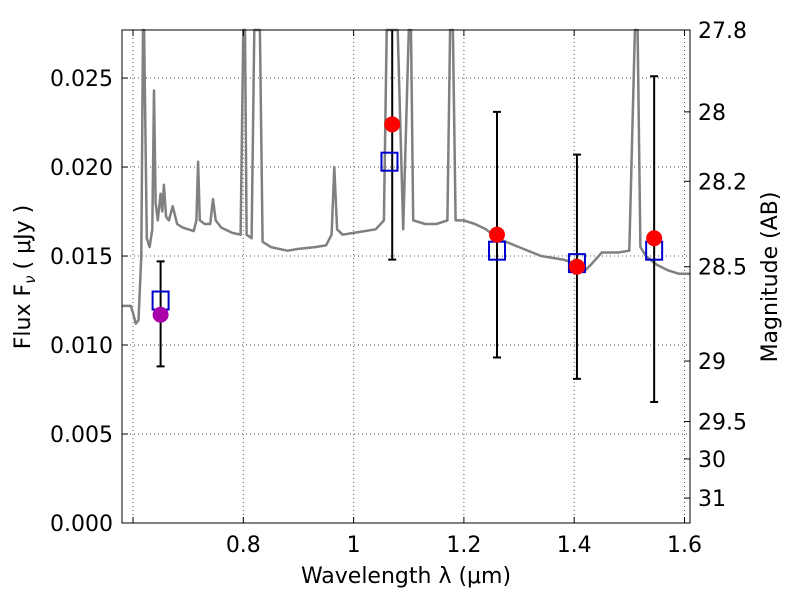 This screenshot has width=800, height=600. What do you see at coordinates (243, 545) in the screenshot?
I see `x-tick-label: 0.8` at bounding box center [243, 545].